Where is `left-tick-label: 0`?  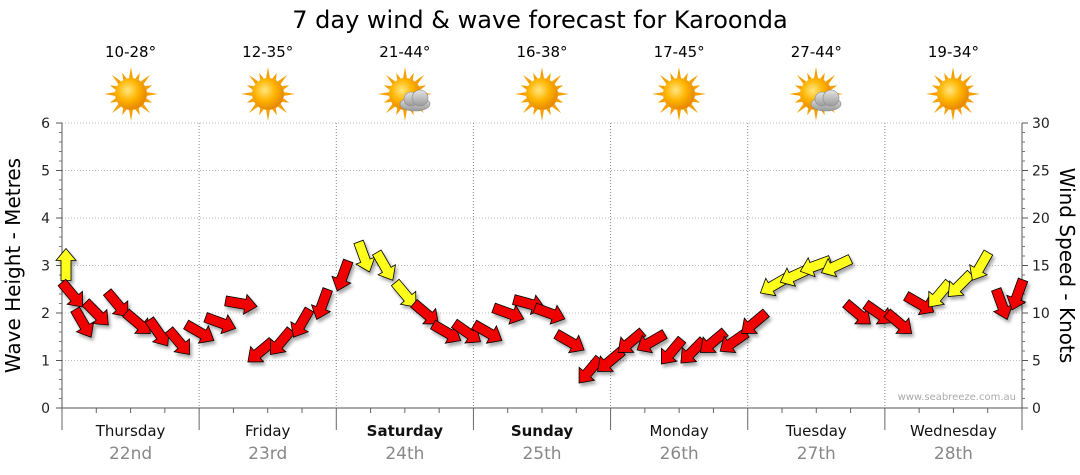
left-tick-label: 0 is located at coordinates (45, 409).